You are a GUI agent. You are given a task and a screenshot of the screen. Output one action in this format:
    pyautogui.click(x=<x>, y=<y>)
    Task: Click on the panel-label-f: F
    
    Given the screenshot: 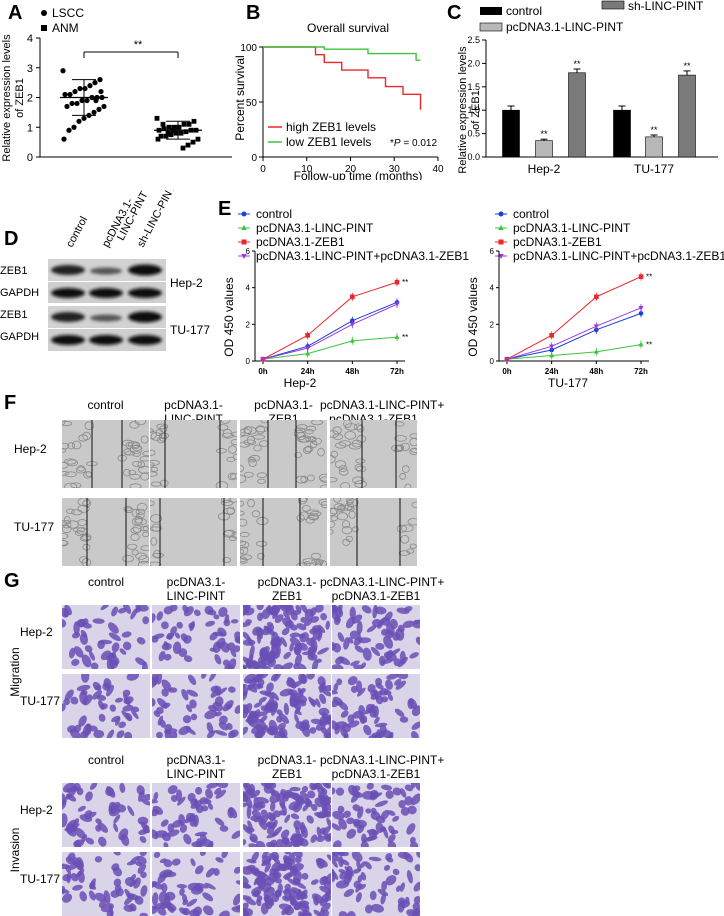 What is the action you would take?
    pyautogui.click(x=10, y=403)
    